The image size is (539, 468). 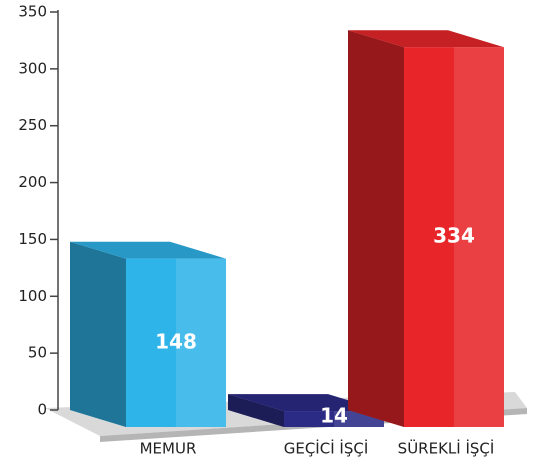 I want to click on value-label: 148, so click(x=176, y=341).